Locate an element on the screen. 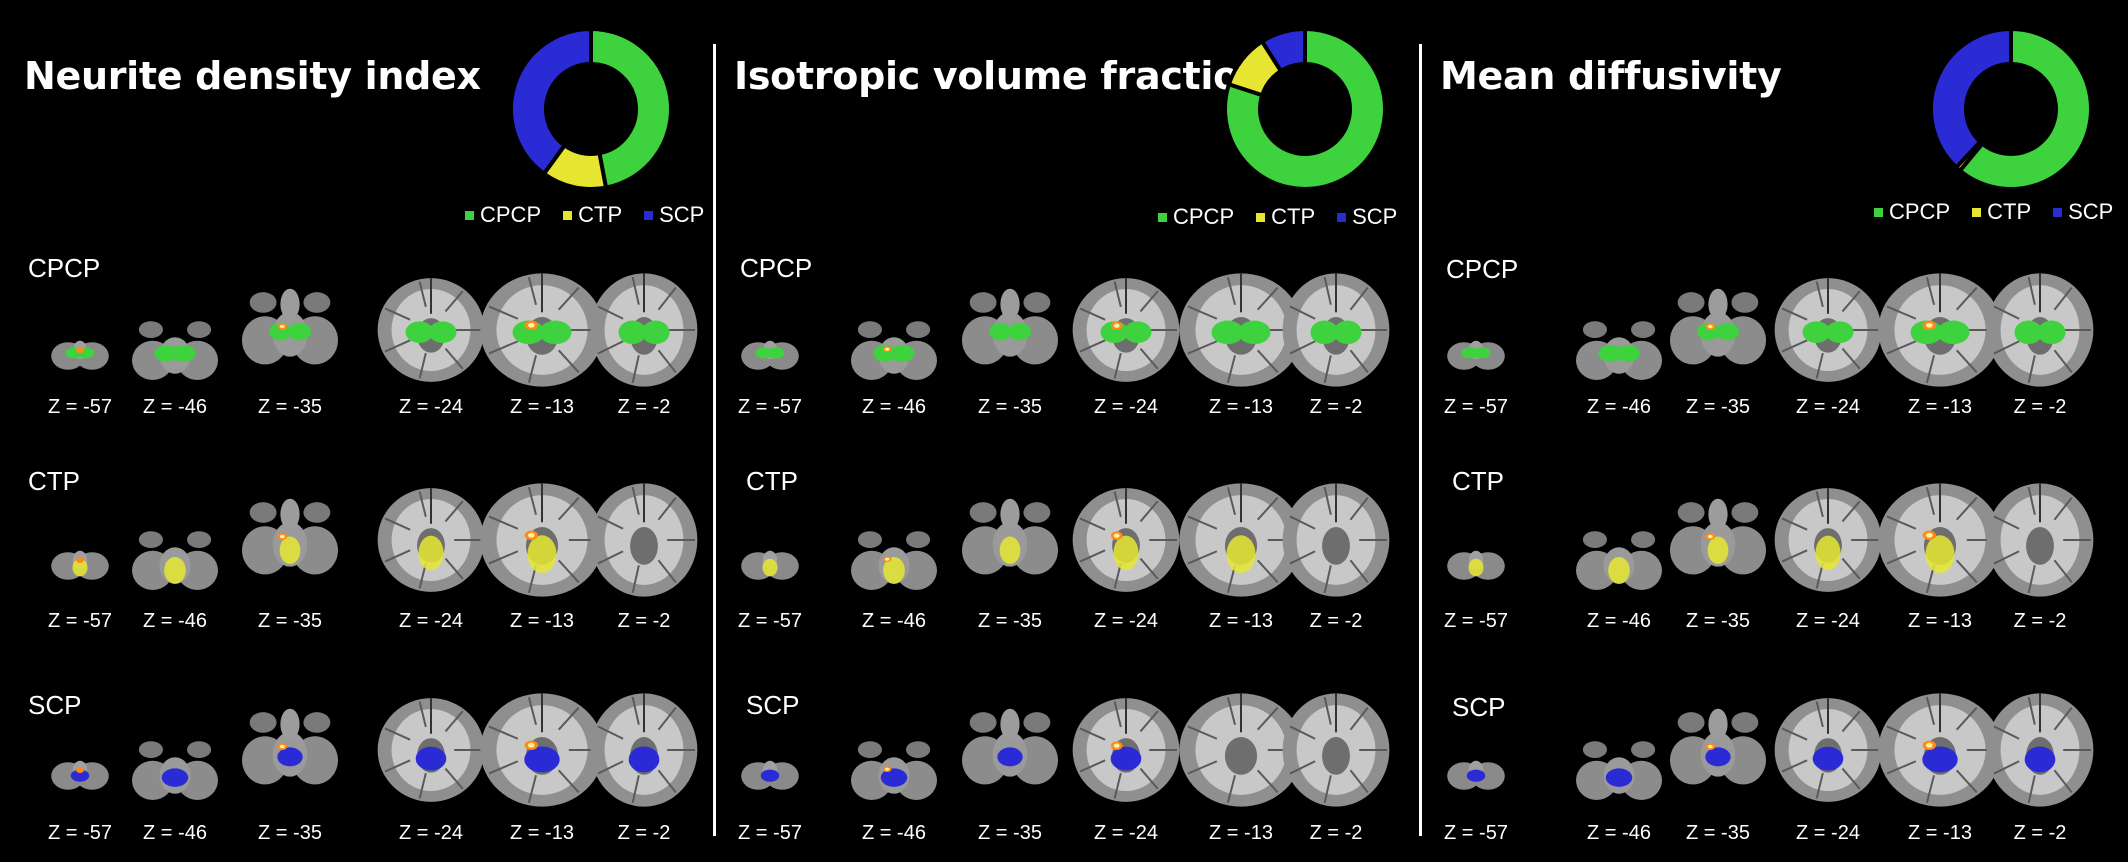  chart-legend: CPCP CTP SCP is located at coordinates (584, 215).